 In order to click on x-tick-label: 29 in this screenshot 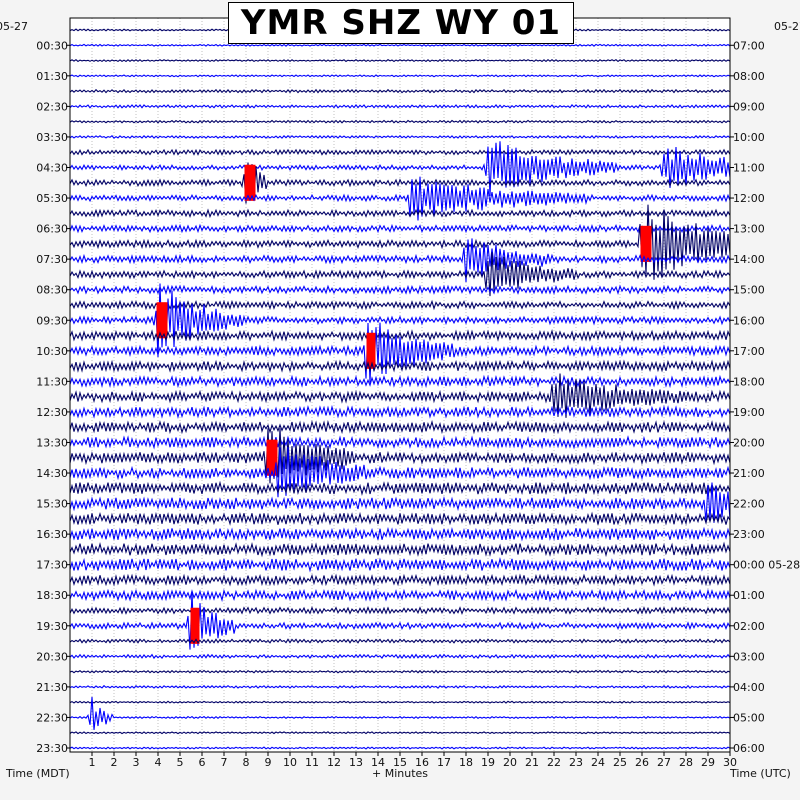, I will do `click(708, 762)`.